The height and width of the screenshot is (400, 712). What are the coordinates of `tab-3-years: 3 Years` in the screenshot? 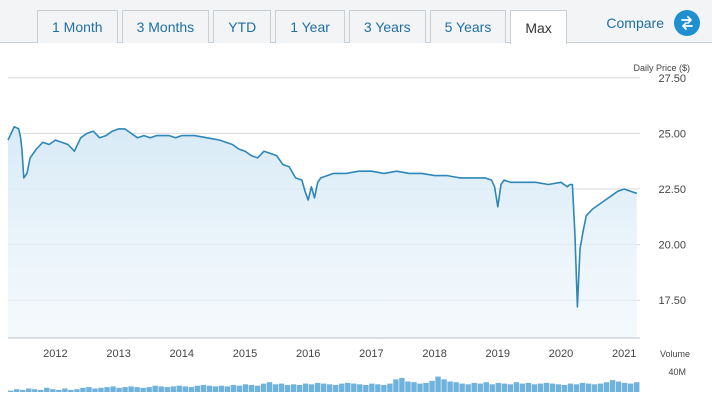 It's located at (387, 26).